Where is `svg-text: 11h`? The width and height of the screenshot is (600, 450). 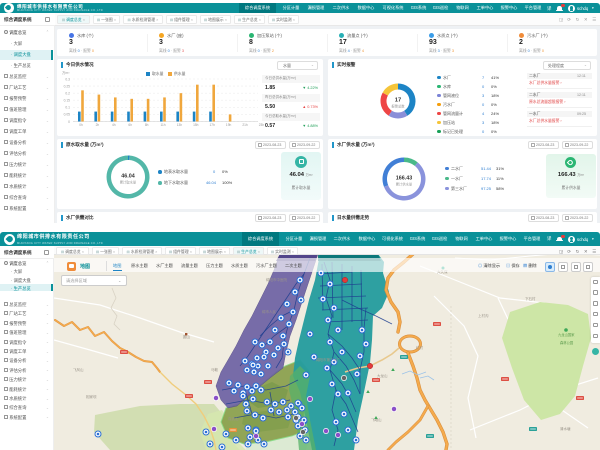 svg-text: 11h is located at coordinates (162, 125).